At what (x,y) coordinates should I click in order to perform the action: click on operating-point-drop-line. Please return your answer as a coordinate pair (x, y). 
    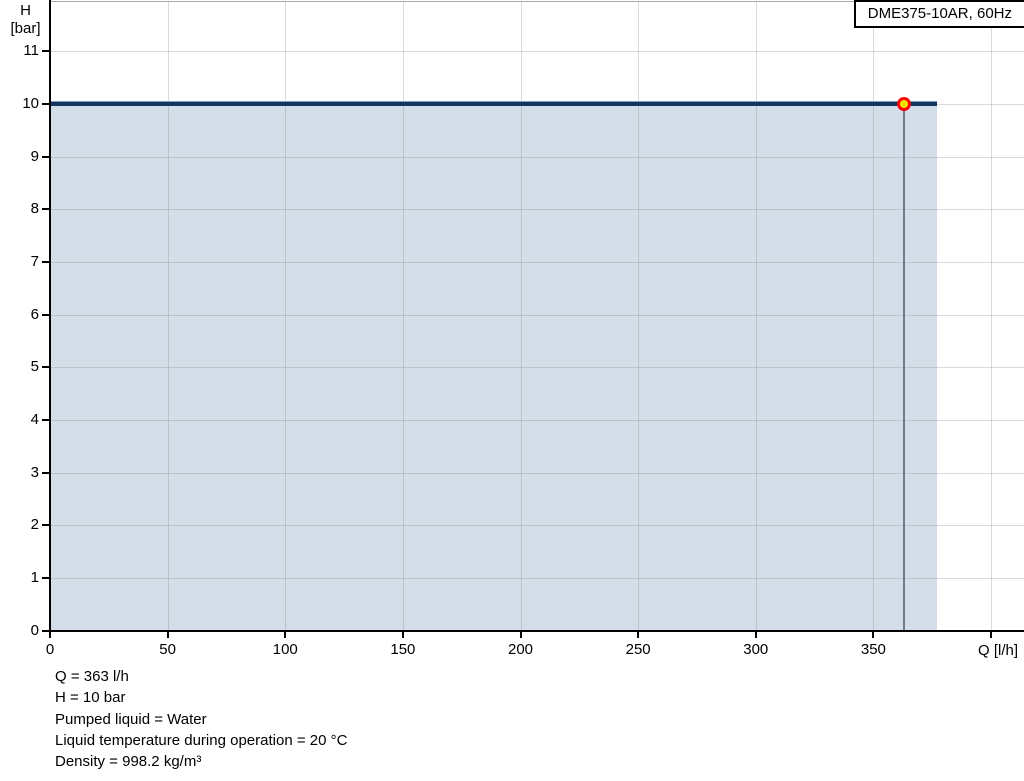
    Looking at the image, I should click on (903, 367).